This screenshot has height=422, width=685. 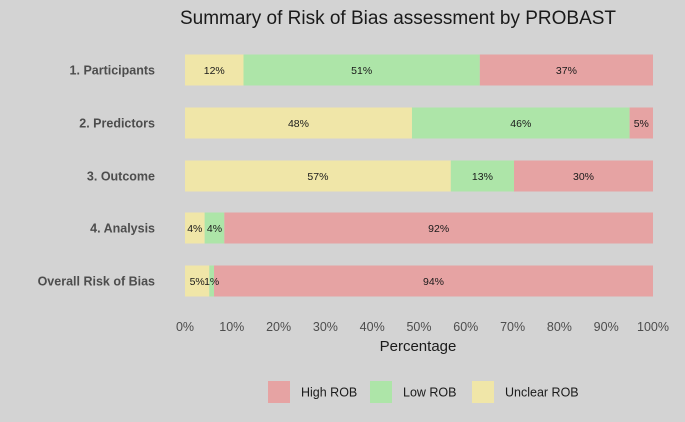 I want to click on x-tick-label: 90%, so click(x=606, y=327).